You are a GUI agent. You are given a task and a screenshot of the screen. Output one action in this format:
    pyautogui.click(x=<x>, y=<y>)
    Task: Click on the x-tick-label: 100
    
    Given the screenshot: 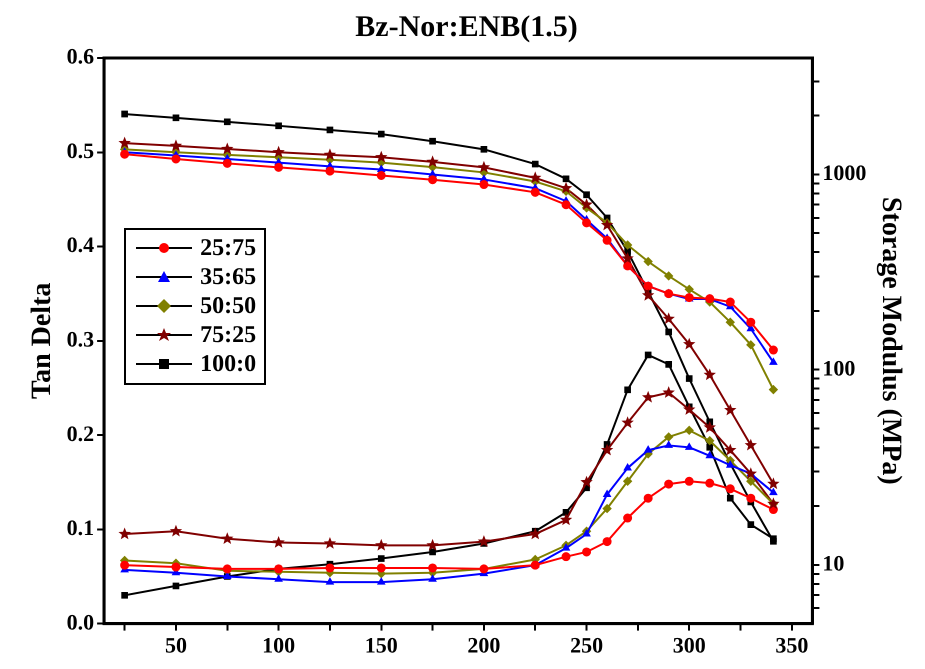 What is the action you would take?
    pyautogui.click(x=279, y=645)
    